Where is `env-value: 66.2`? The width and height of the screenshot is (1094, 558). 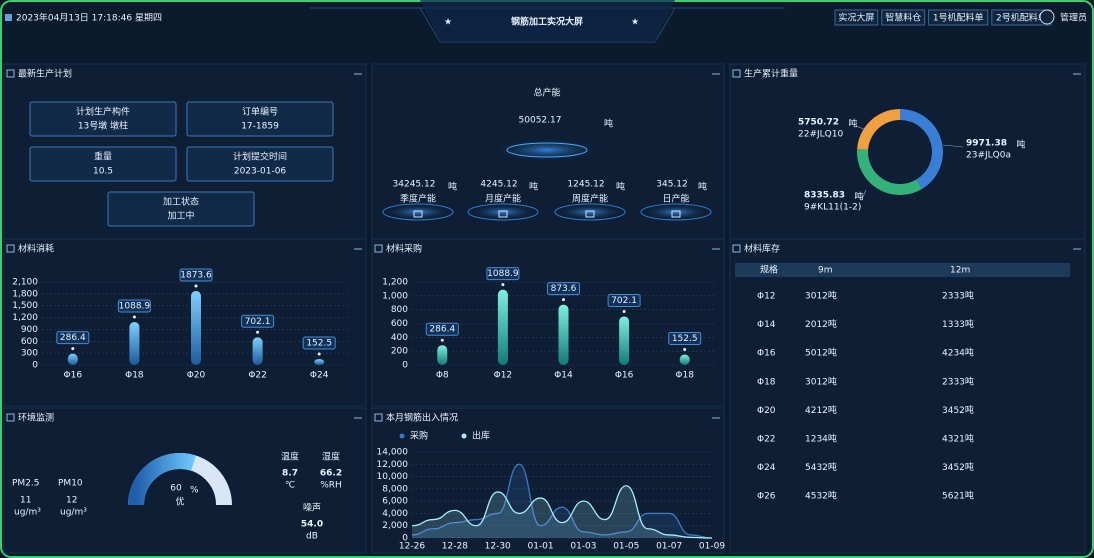
env-value: 66.2 is located at coordinates (331, 474).